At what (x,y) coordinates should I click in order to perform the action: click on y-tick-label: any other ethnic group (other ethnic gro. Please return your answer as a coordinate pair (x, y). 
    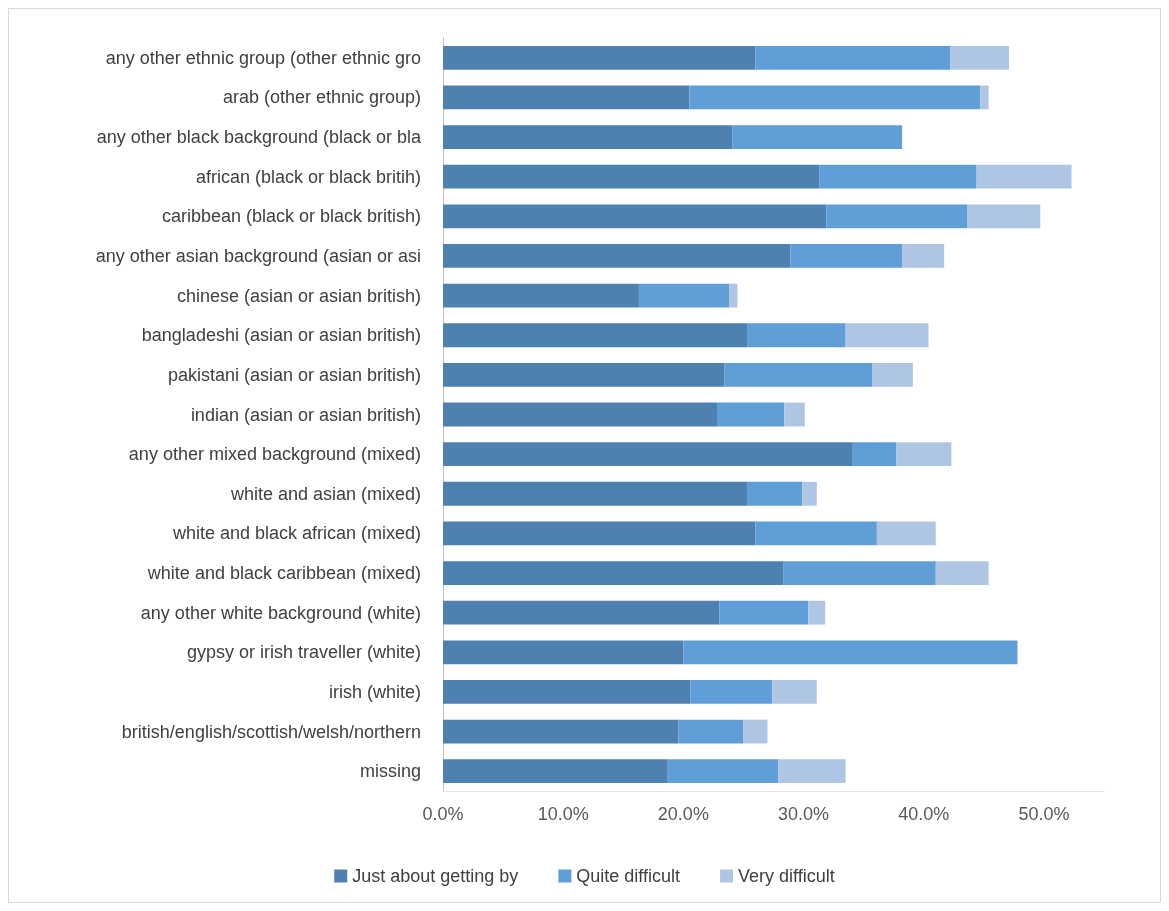
    Looking at the image, I should click on (263, 57).